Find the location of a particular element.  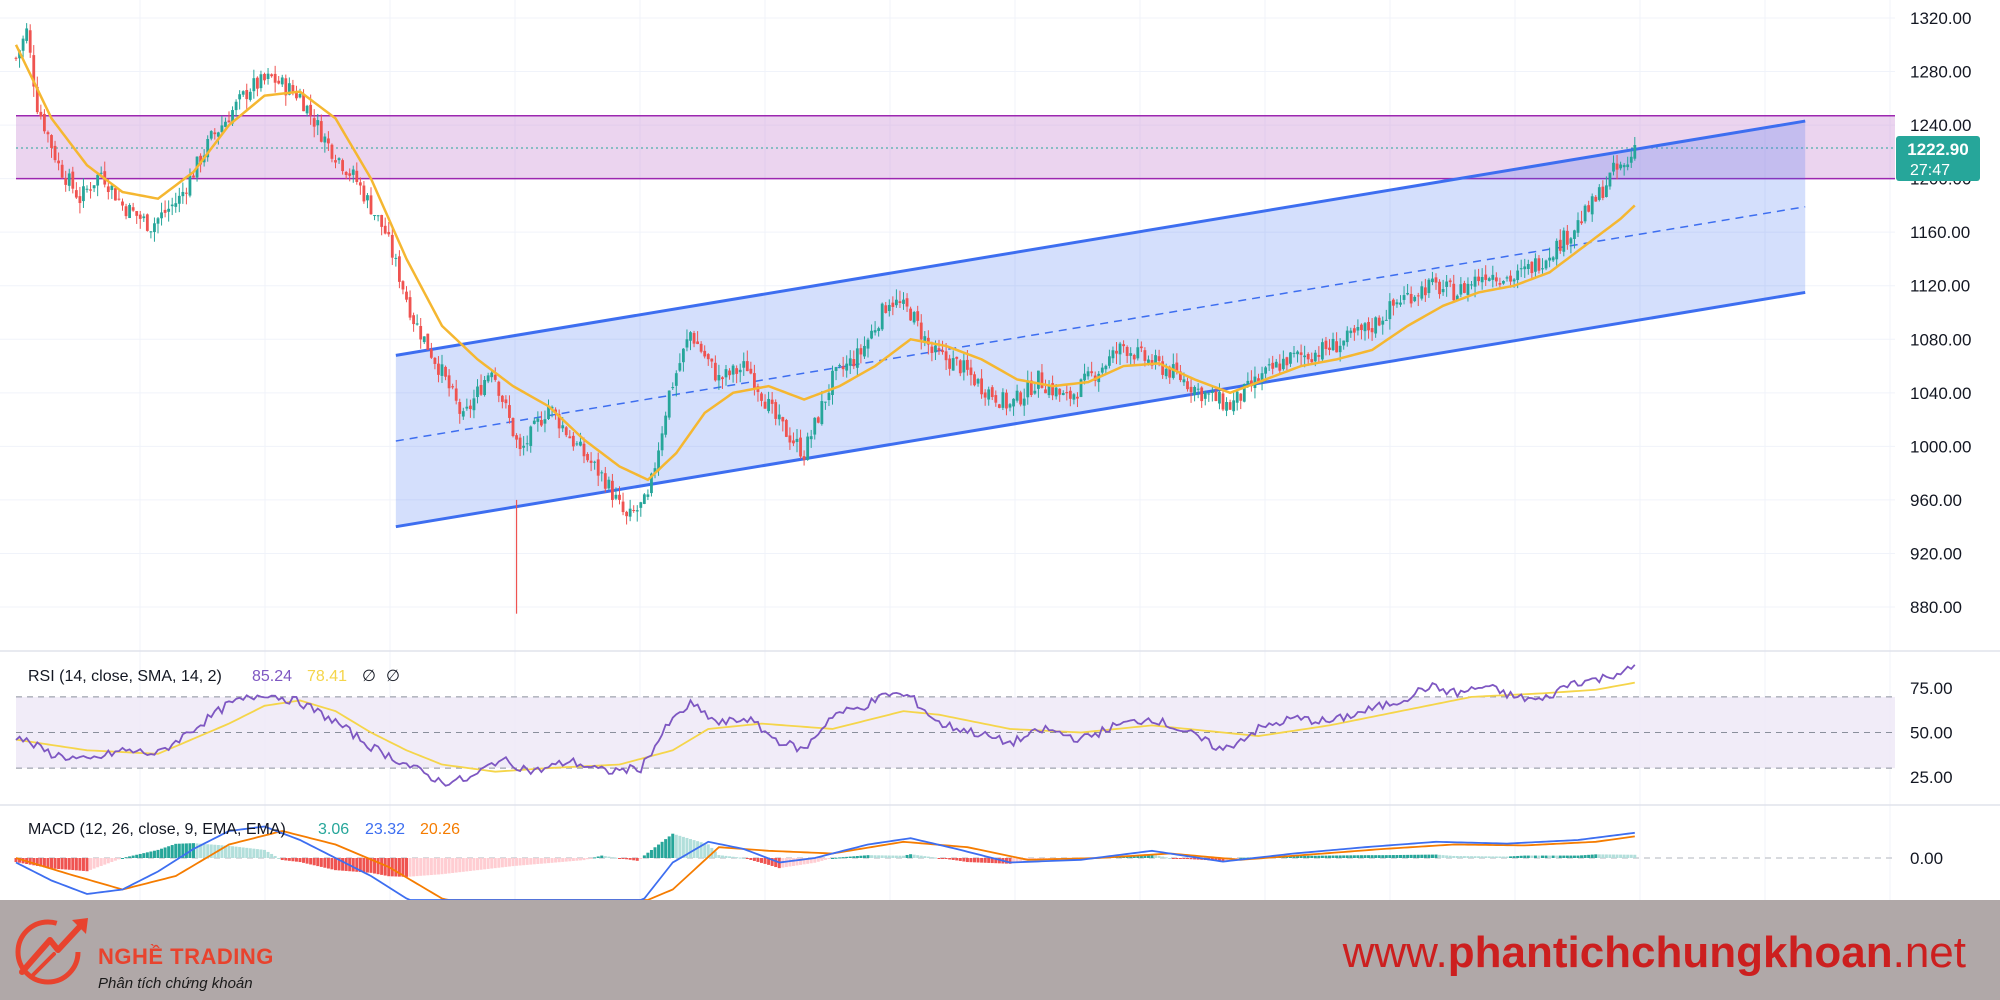

url-suffix: .net is located at coordinates (1929, 952).